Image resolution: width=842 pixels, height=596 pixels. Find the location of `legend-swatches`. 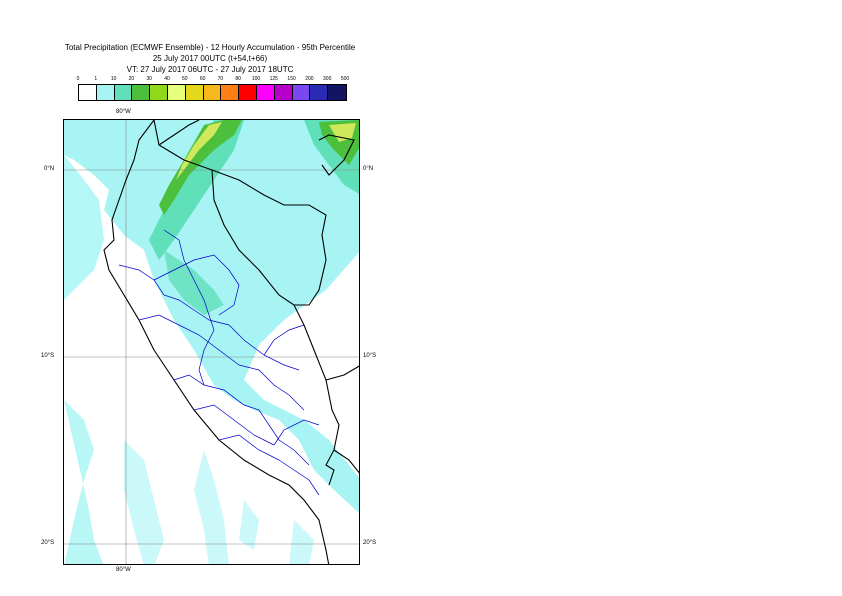

legend-swatches is located at coordinates (212, 92).